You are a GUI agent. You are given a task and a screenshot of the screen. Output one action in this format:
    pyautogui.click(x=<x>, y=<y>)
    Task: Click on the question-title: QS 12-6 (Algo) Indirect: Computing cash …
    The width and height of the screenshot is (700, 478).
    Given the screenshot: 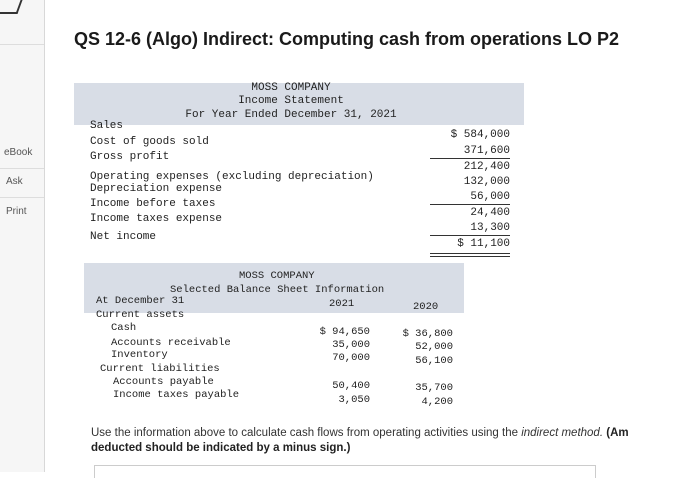 What is the action you would take?
    pyautogui.click(x=347, y=39)
    